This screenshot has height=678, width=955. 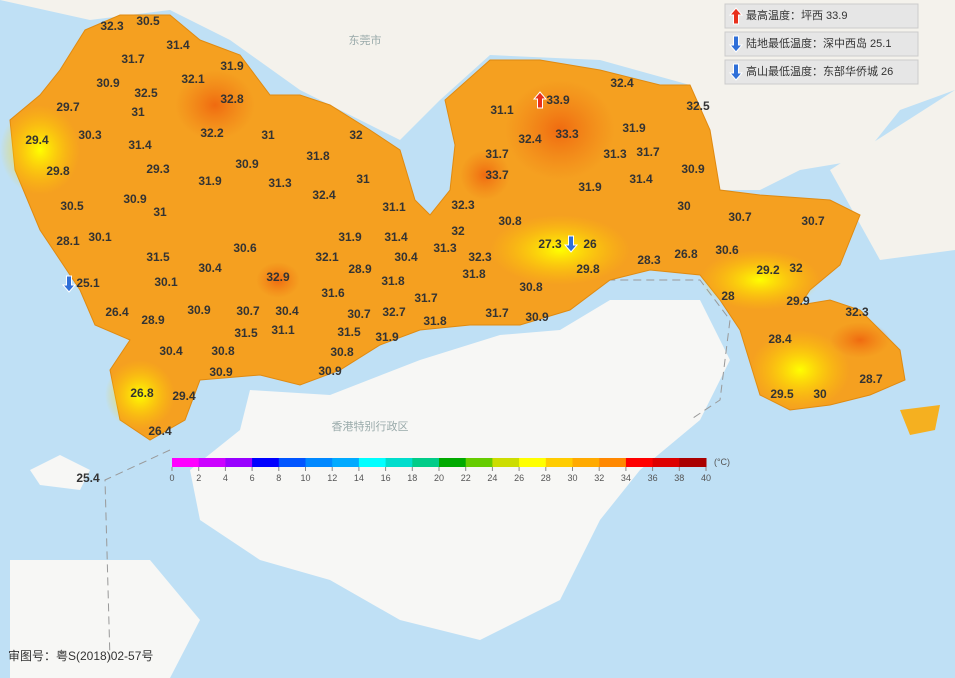 I want to click on station-value: 33.9, so click(x=558, y=100).